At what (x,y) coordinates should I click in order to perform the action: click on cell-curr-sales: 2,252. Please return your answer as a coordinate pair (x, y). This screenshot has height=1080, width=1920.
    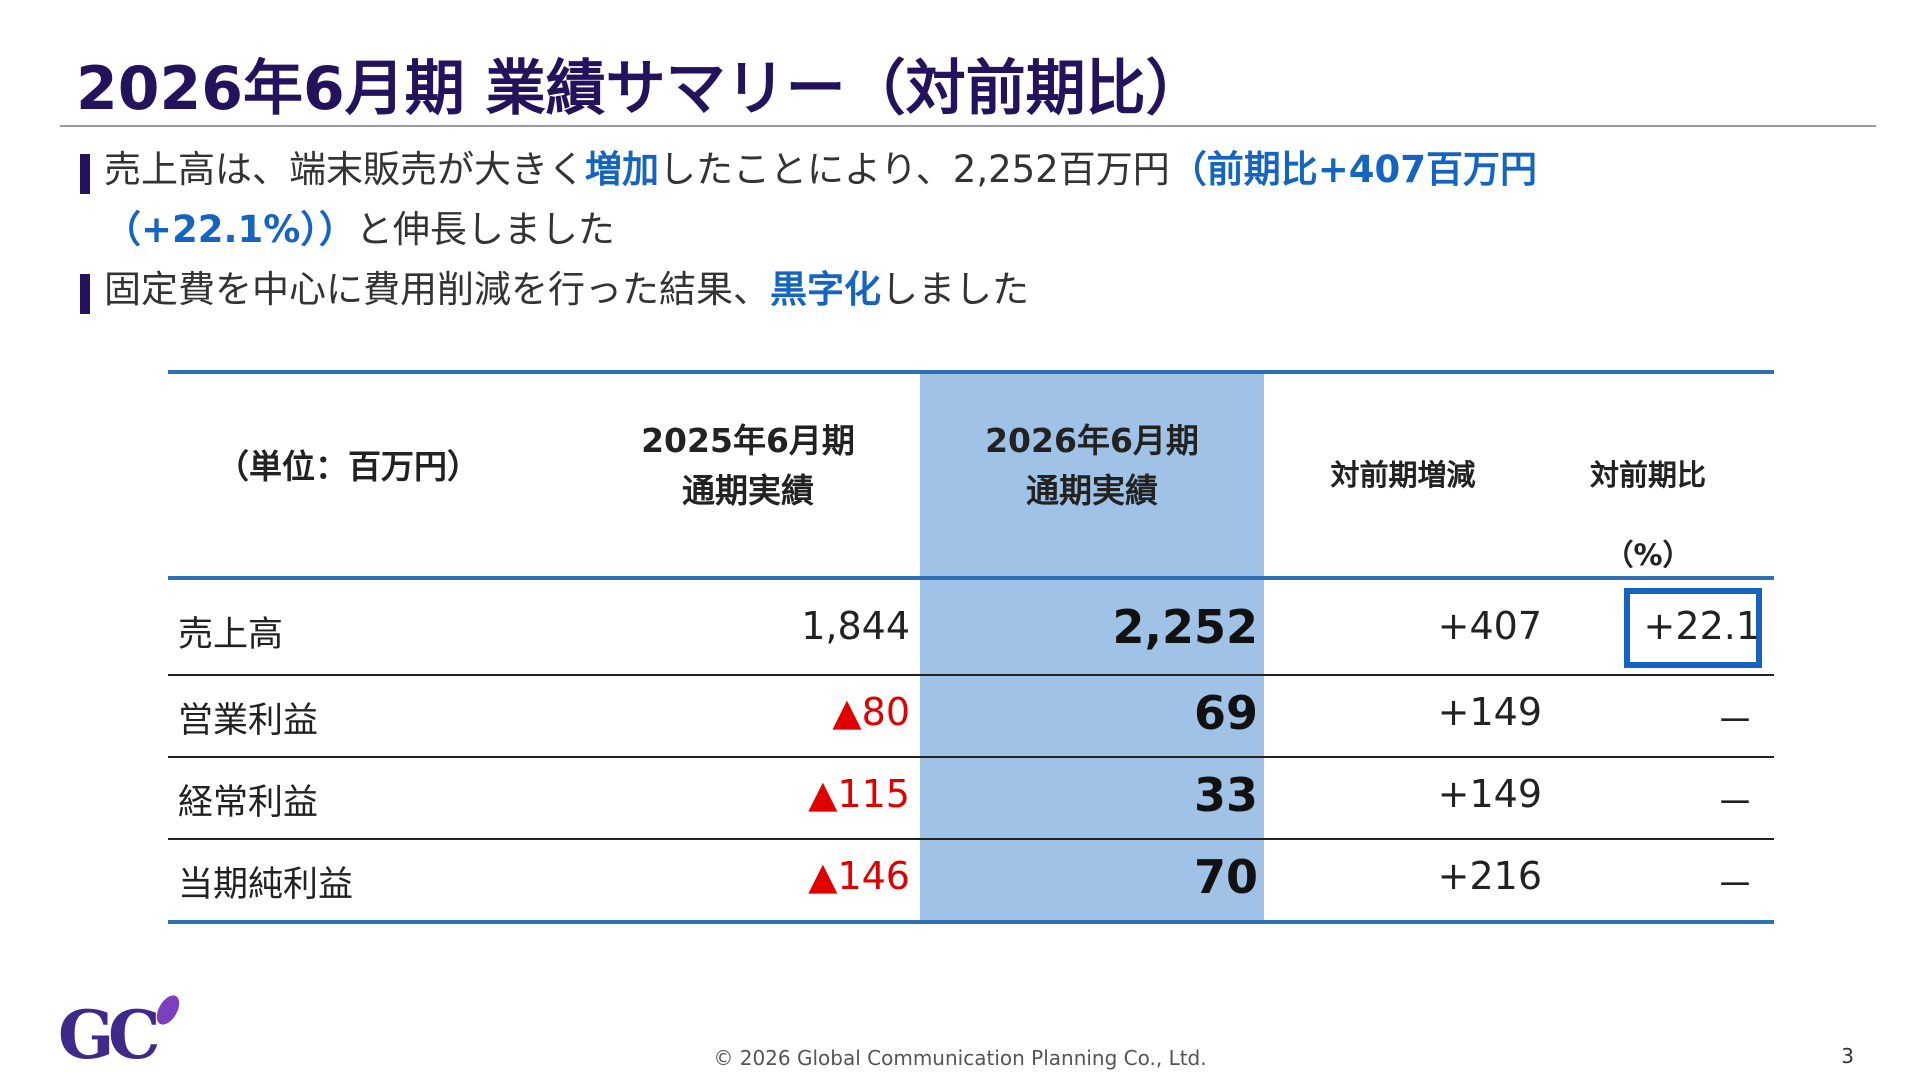
    Looking at the image, I should click on (1185, 627).